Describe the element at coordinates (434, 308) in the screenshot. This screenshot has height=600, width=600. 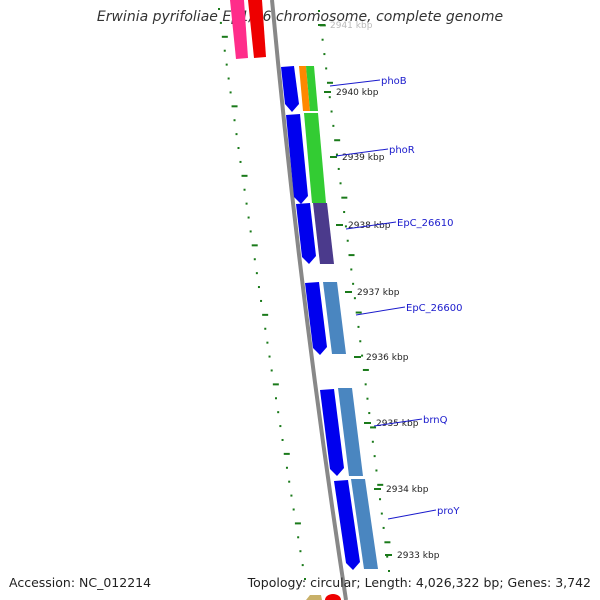
I see `gene-label: EpC_26600` at that location.